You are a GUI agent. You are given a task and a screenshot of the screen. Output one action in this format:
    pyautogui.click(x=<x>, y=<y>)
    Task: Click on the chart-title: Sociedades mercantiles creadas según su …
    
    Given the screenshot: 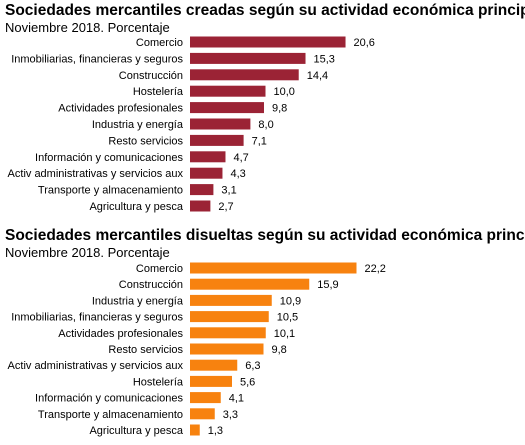 What is the action you would take?
    pyautogui.click(x=265, y=10)
    